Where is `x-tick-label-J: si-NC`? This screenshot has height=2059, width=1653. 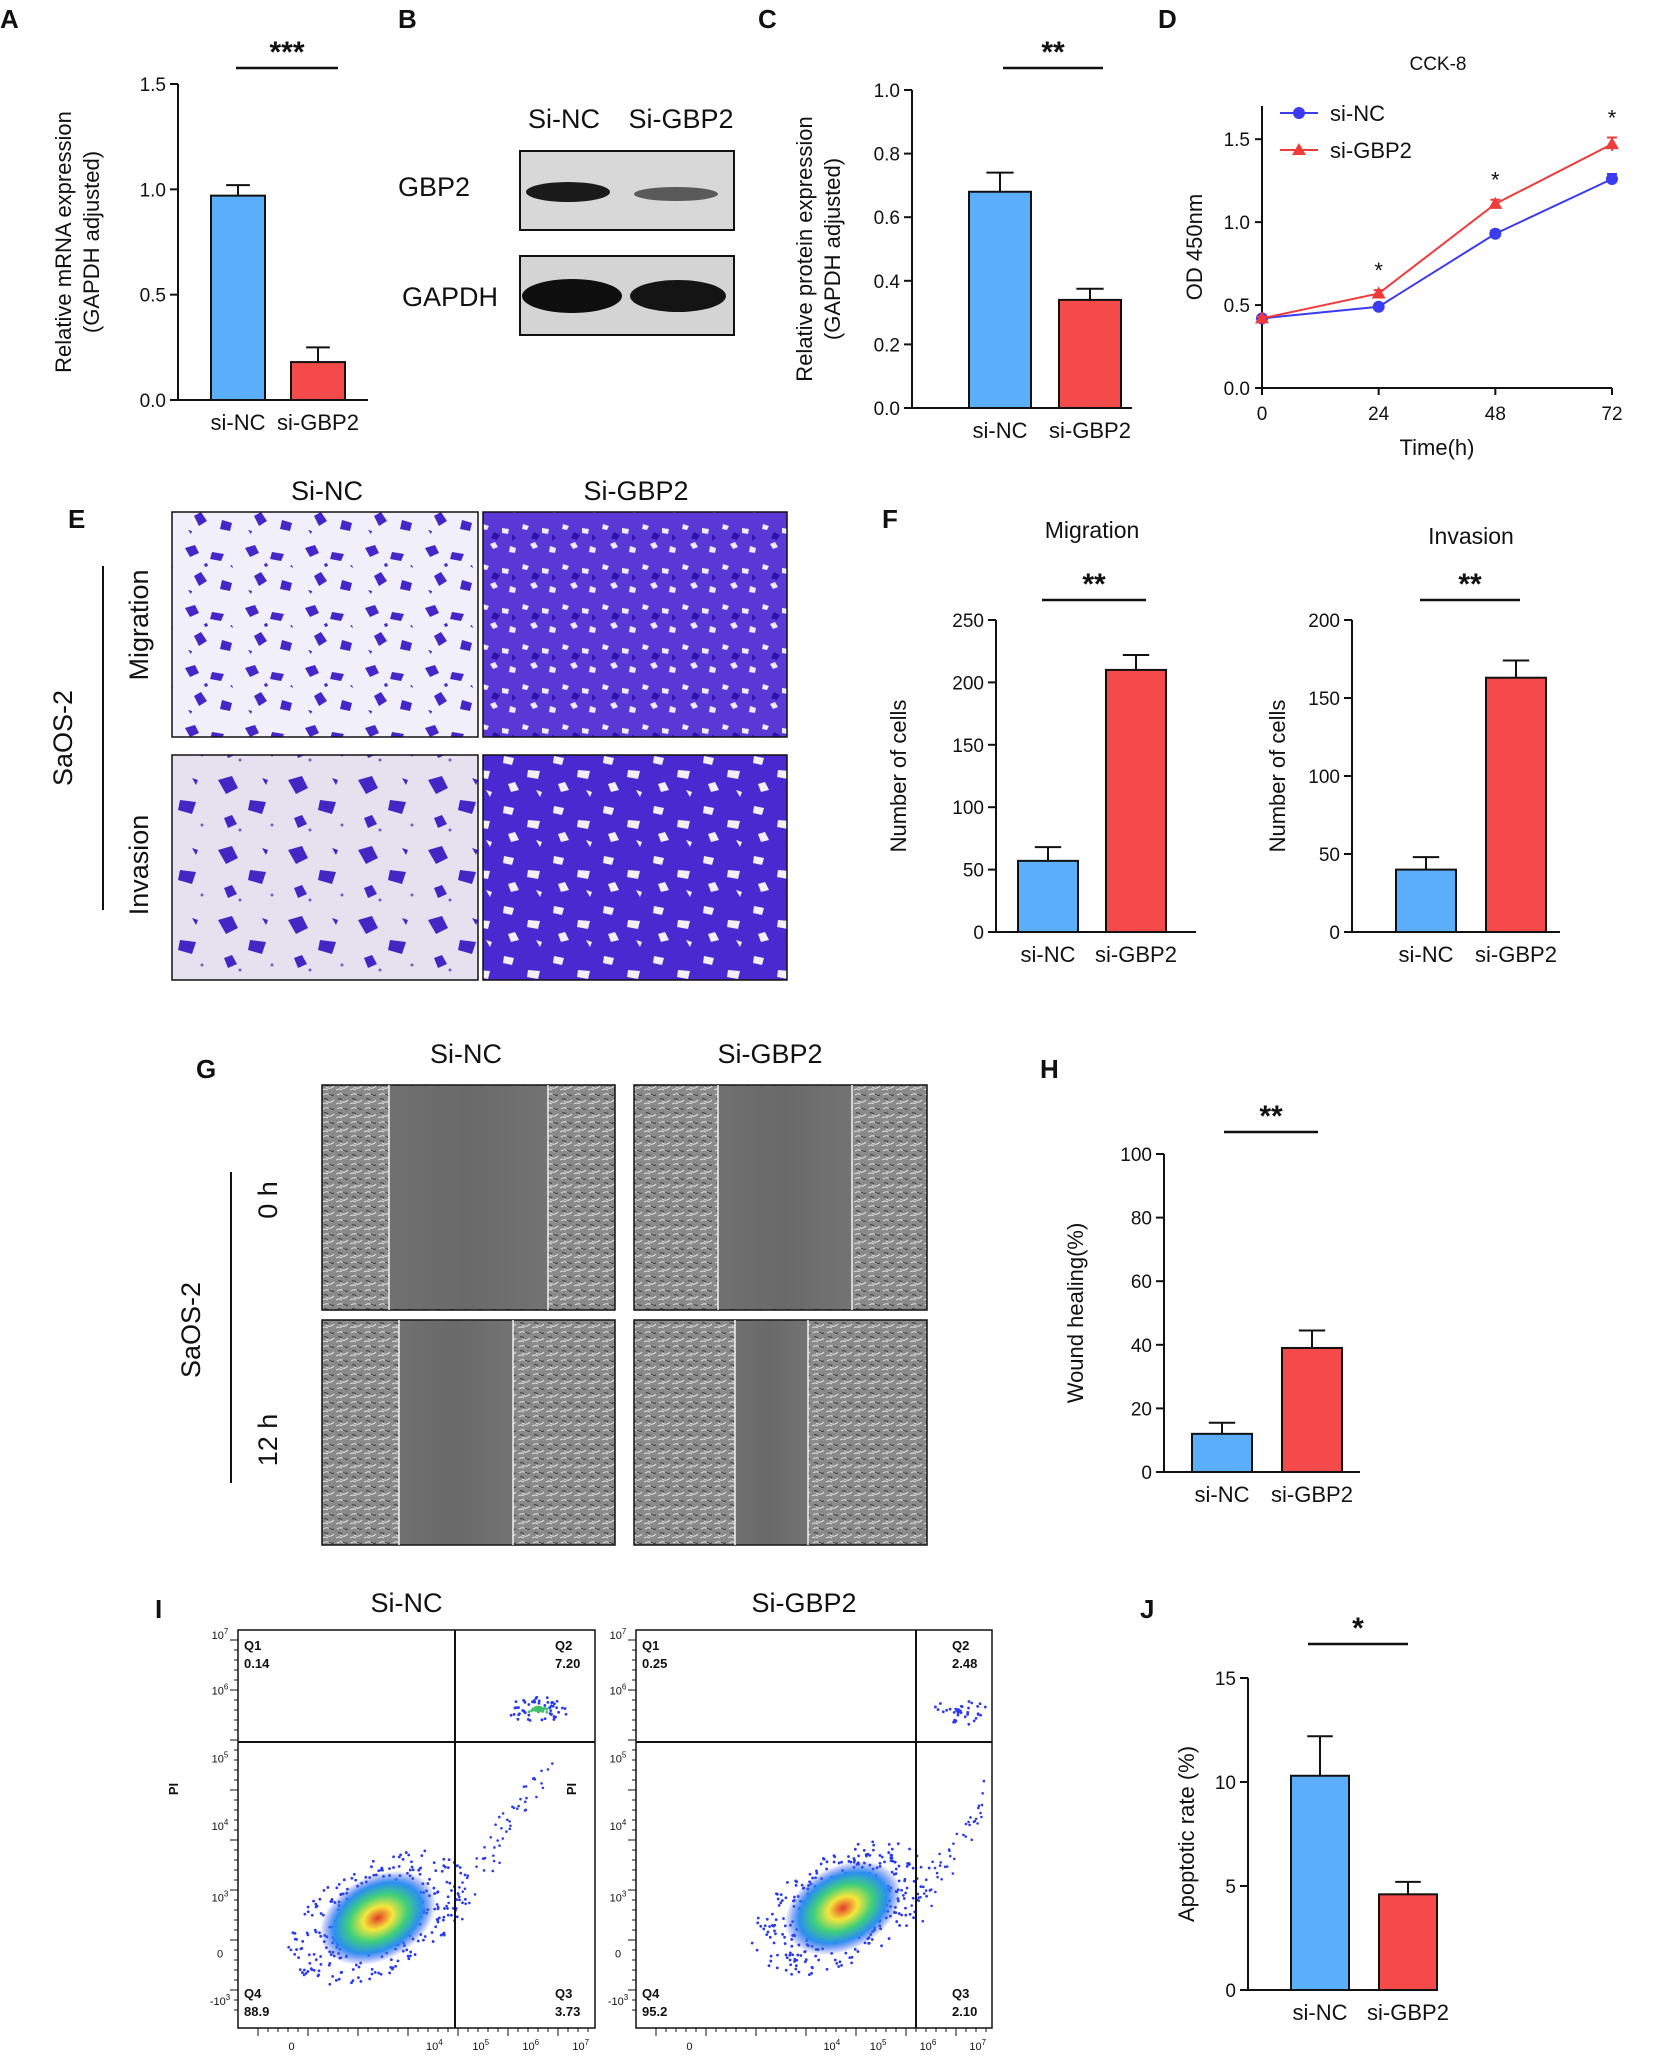
x-tick-label-J: si-NC is located at coordinates (1320, 2012).